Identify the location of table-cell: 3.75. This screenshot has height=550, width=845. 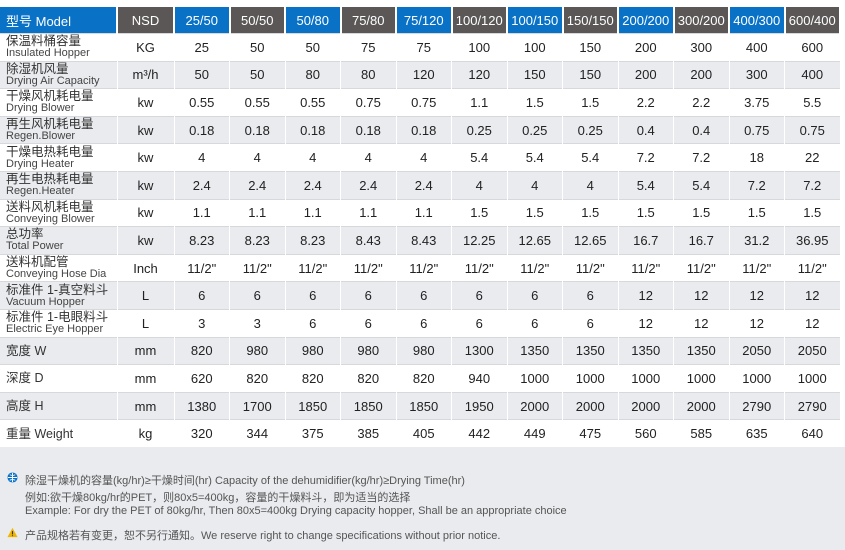
(757, 102).